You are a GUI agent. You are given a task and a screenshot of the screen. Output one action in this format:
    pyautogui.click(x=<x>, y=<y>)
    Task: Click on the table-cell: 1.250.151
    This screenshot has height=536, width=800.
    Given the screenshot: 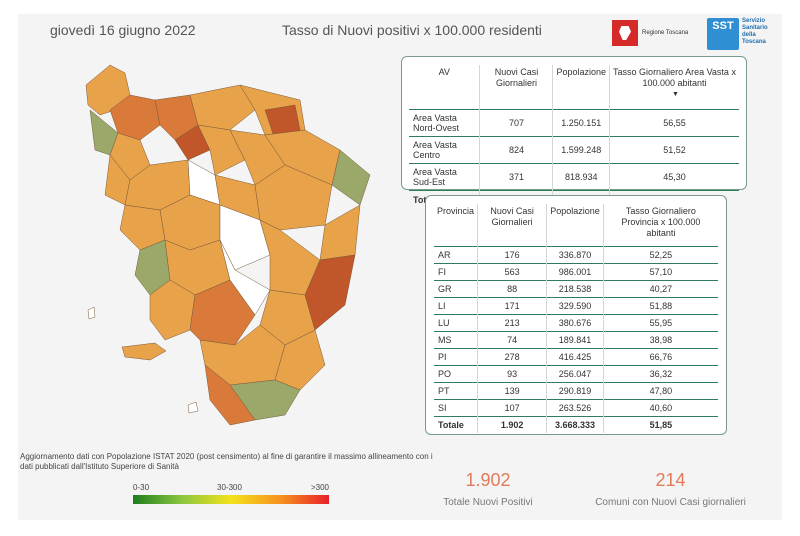 What is the action you would take?
    pyautogui.click(x=581, y=123)
    